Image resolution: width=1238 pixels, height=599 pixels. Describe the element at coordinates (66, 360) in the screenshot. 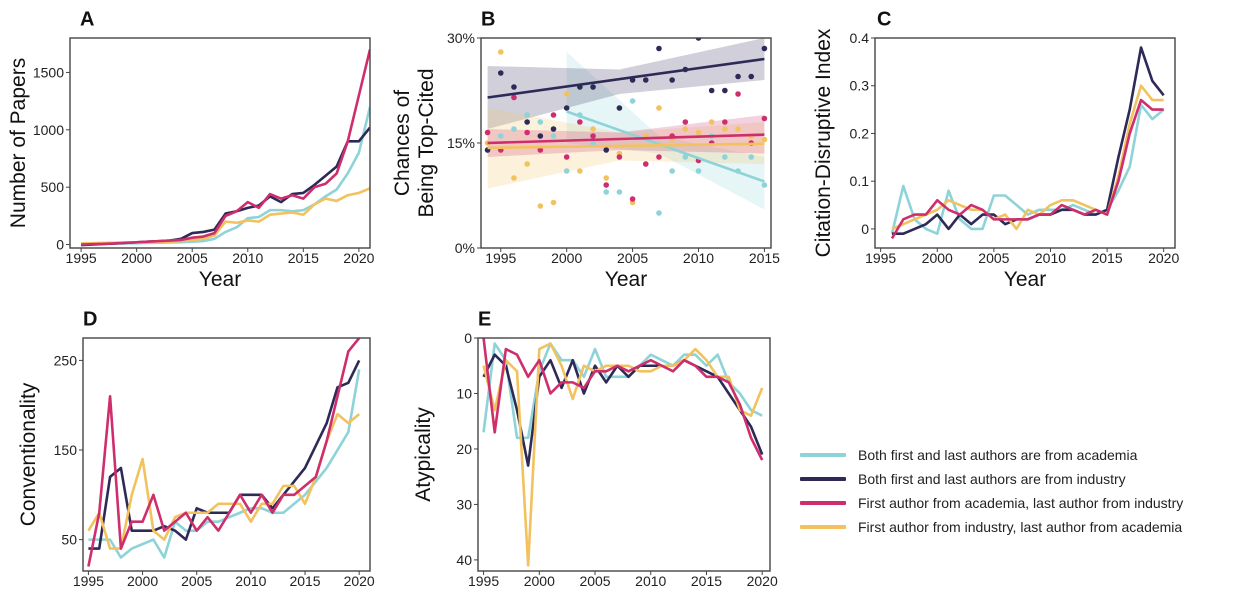

I see `y-tick-label: 250` at that location.